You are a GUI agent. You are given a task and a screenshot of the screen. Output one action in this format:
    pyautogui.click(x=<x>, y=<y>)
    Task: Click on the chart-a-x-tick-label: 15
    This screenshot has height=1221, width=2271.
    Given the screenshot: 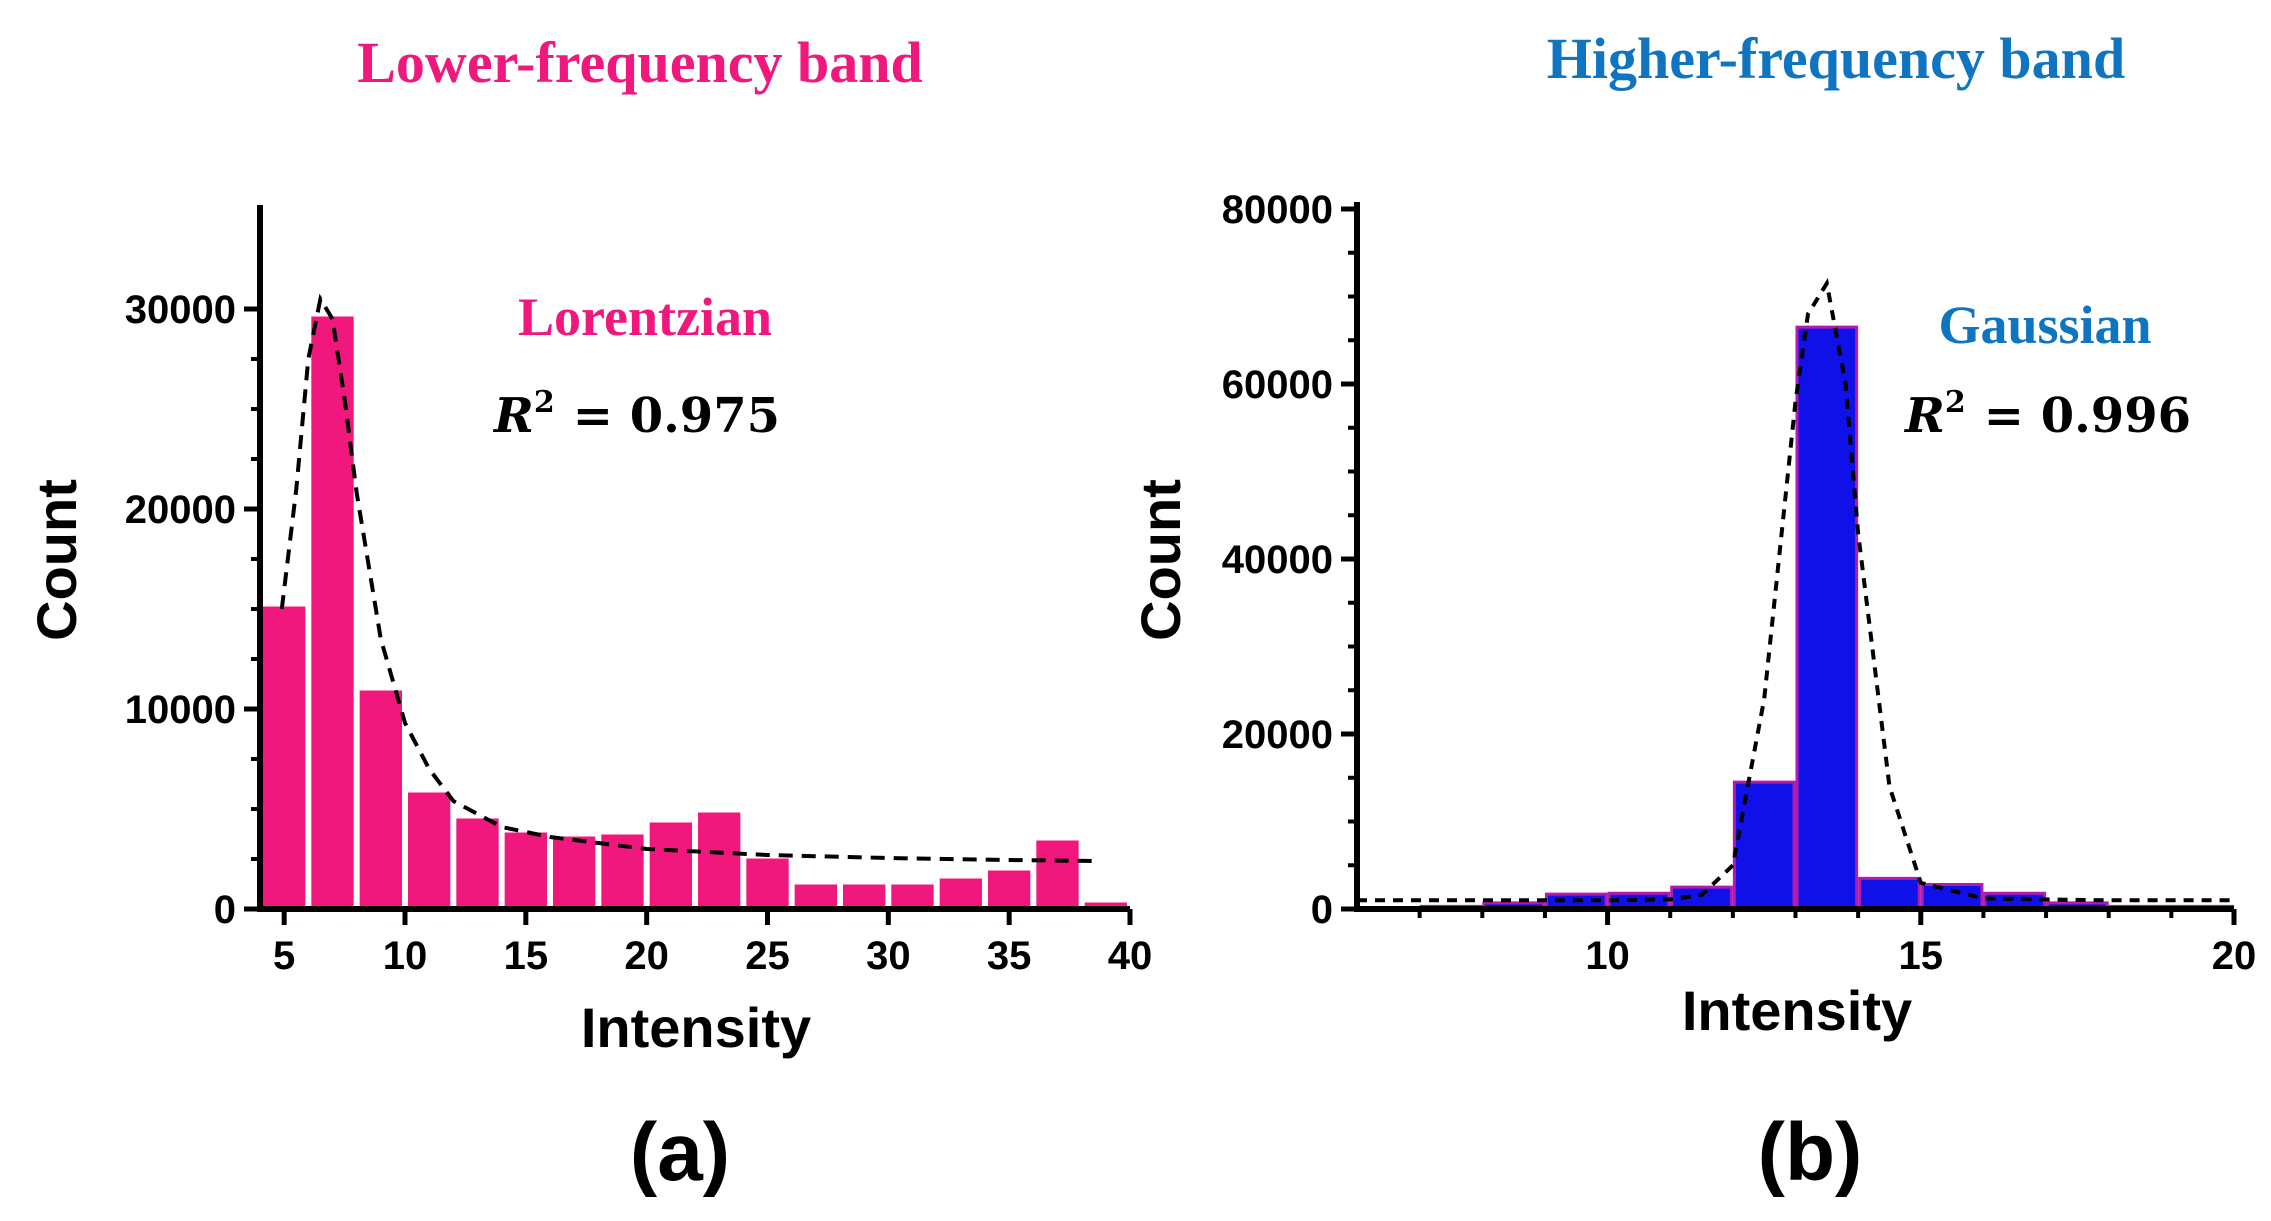 What is the action you would take?
    pyautogui.click(x=526, y=956)
    